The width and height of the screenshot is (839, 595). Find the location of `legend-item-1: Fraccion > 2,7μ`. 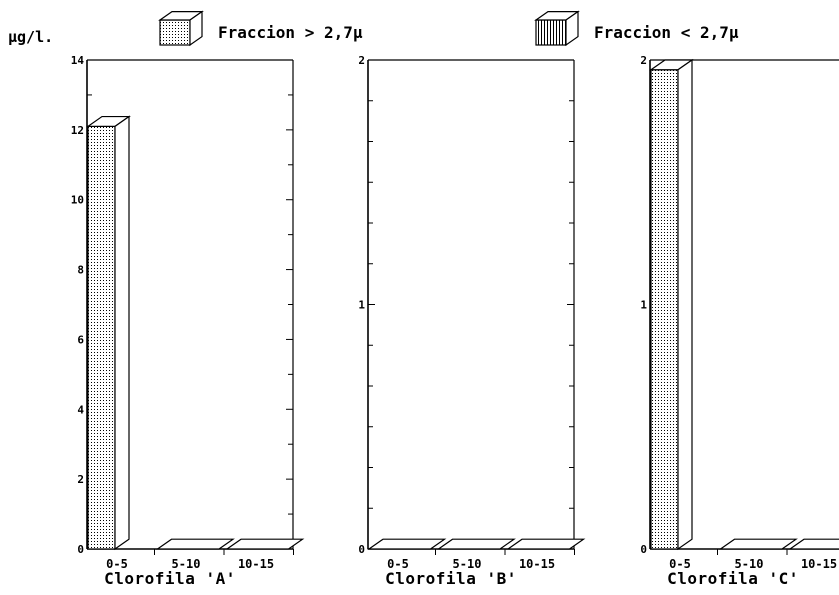

legend-item-1: Fraccion > 2,7μ is located at coordinates (260, 28).